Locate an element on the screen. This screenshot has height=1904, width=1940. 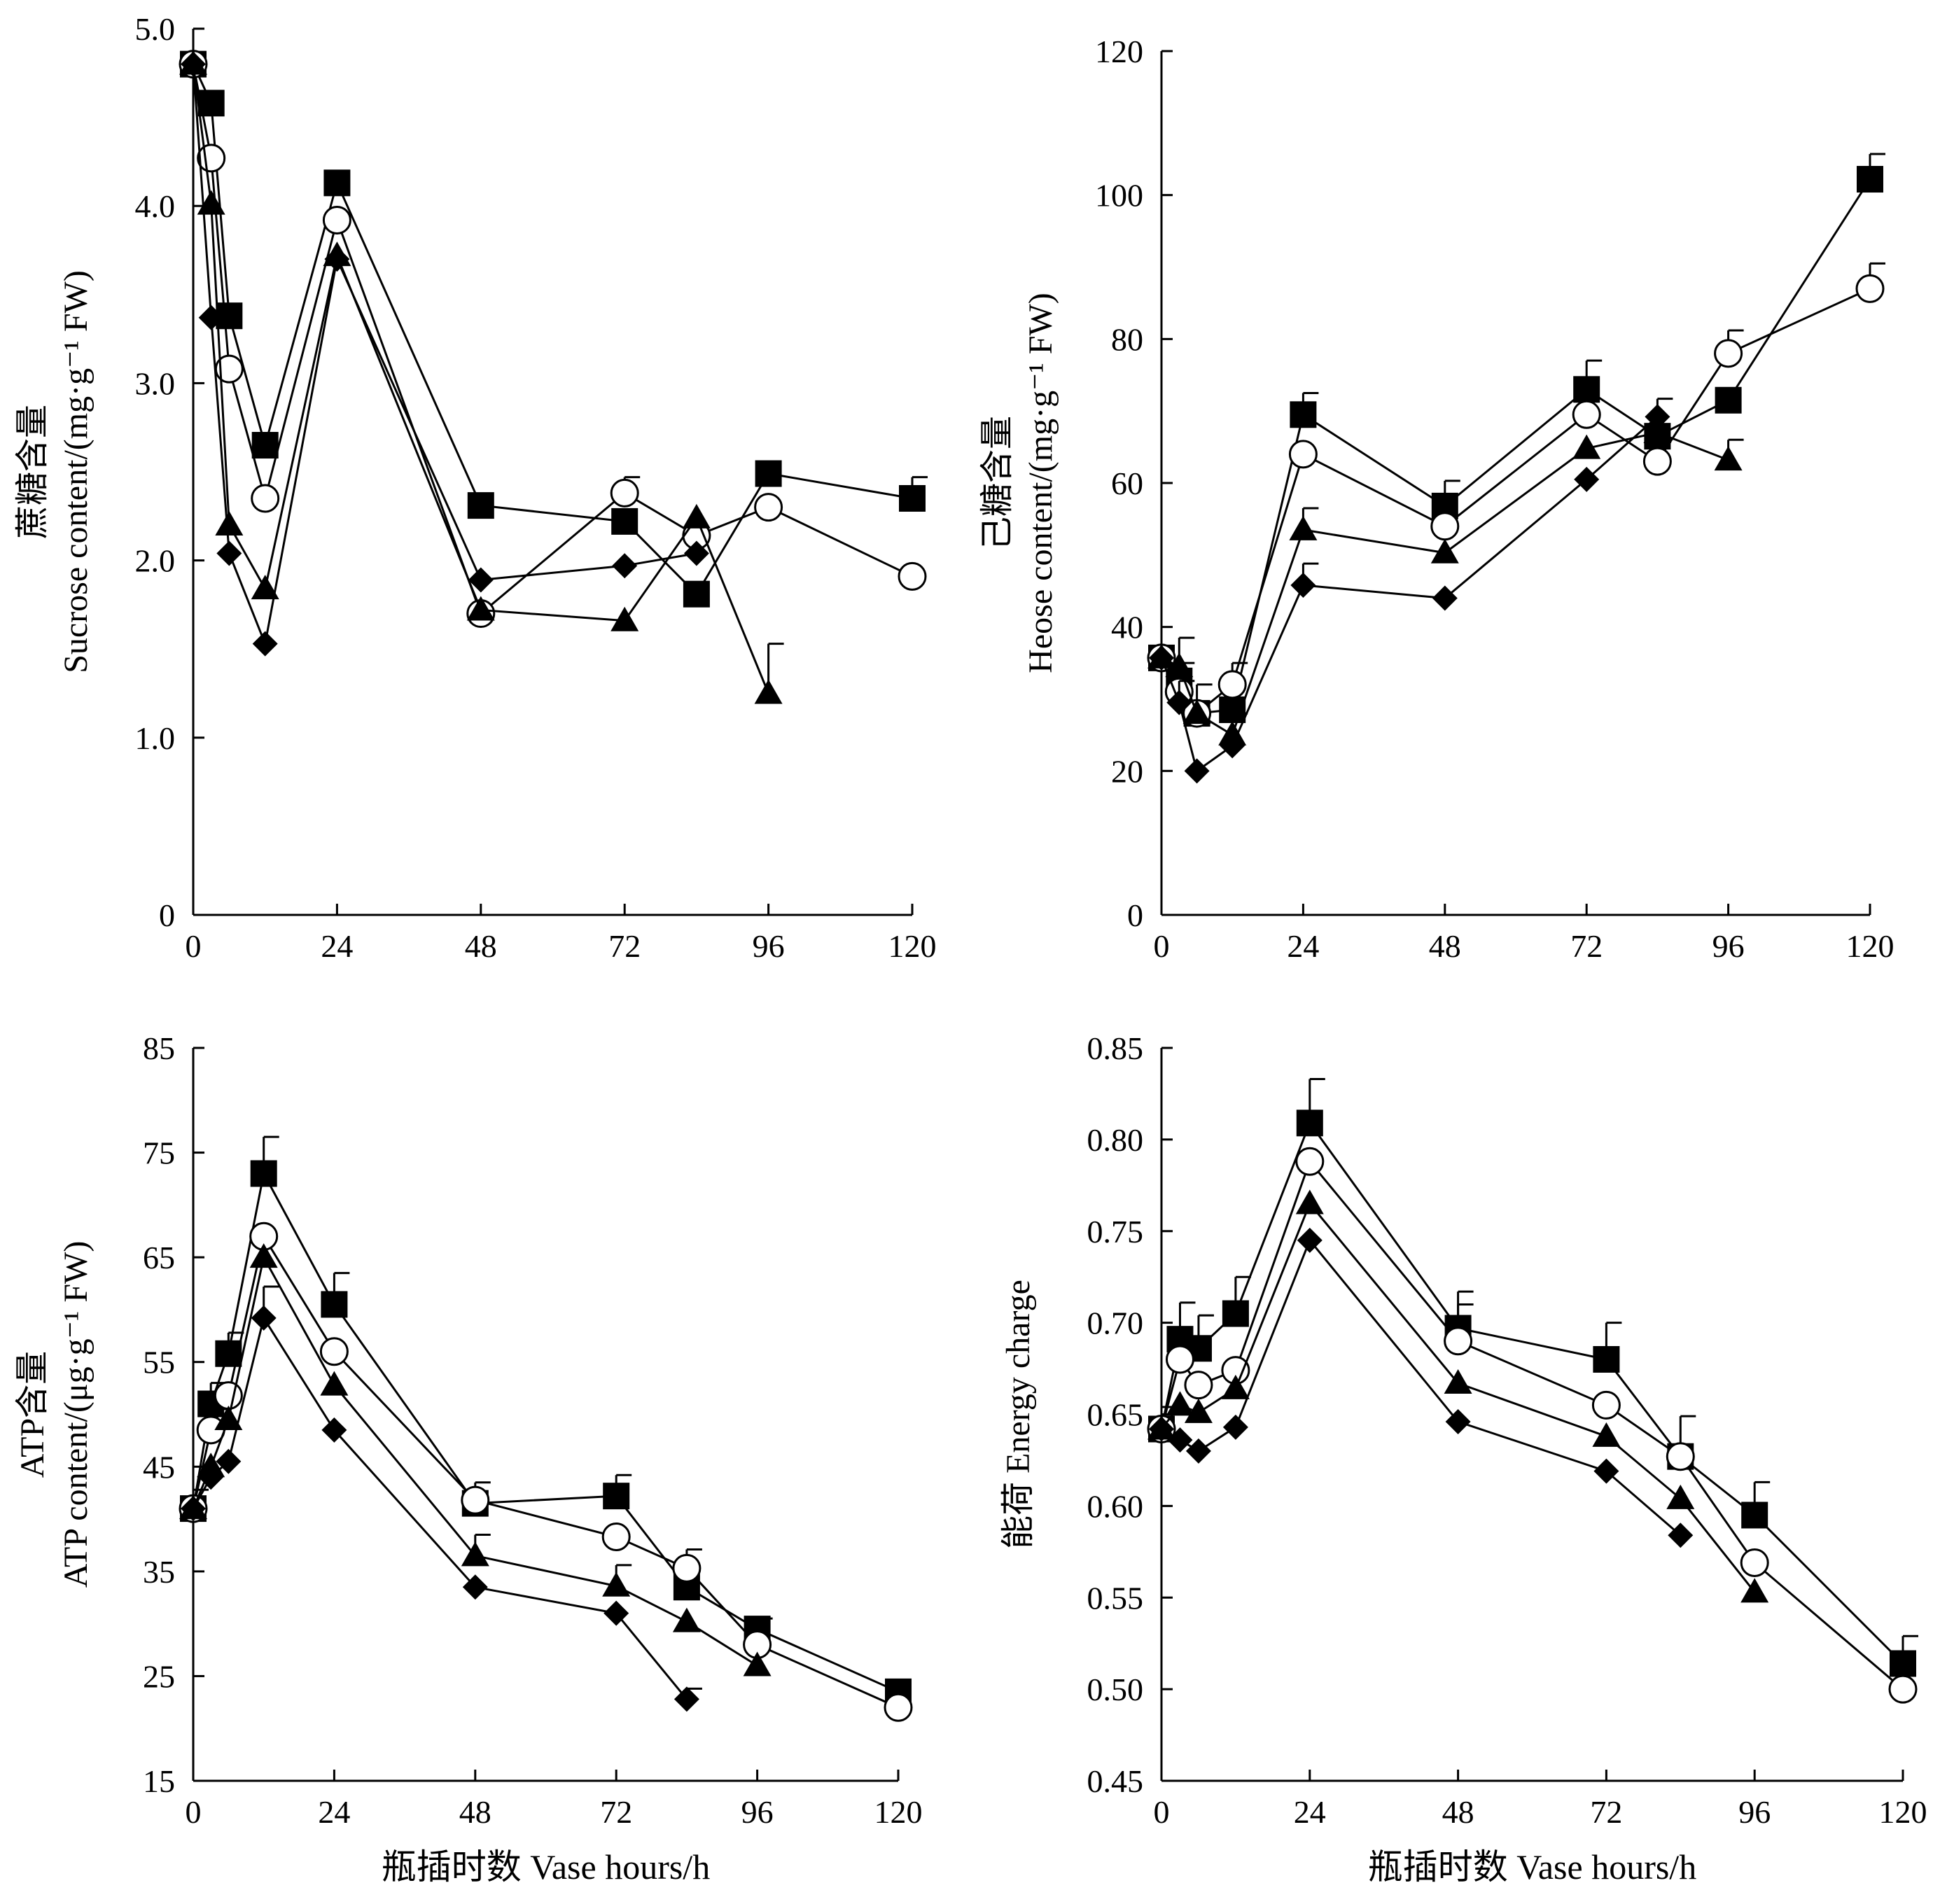
x-tick-label: 48 is located at coordinates (1458, 1812).